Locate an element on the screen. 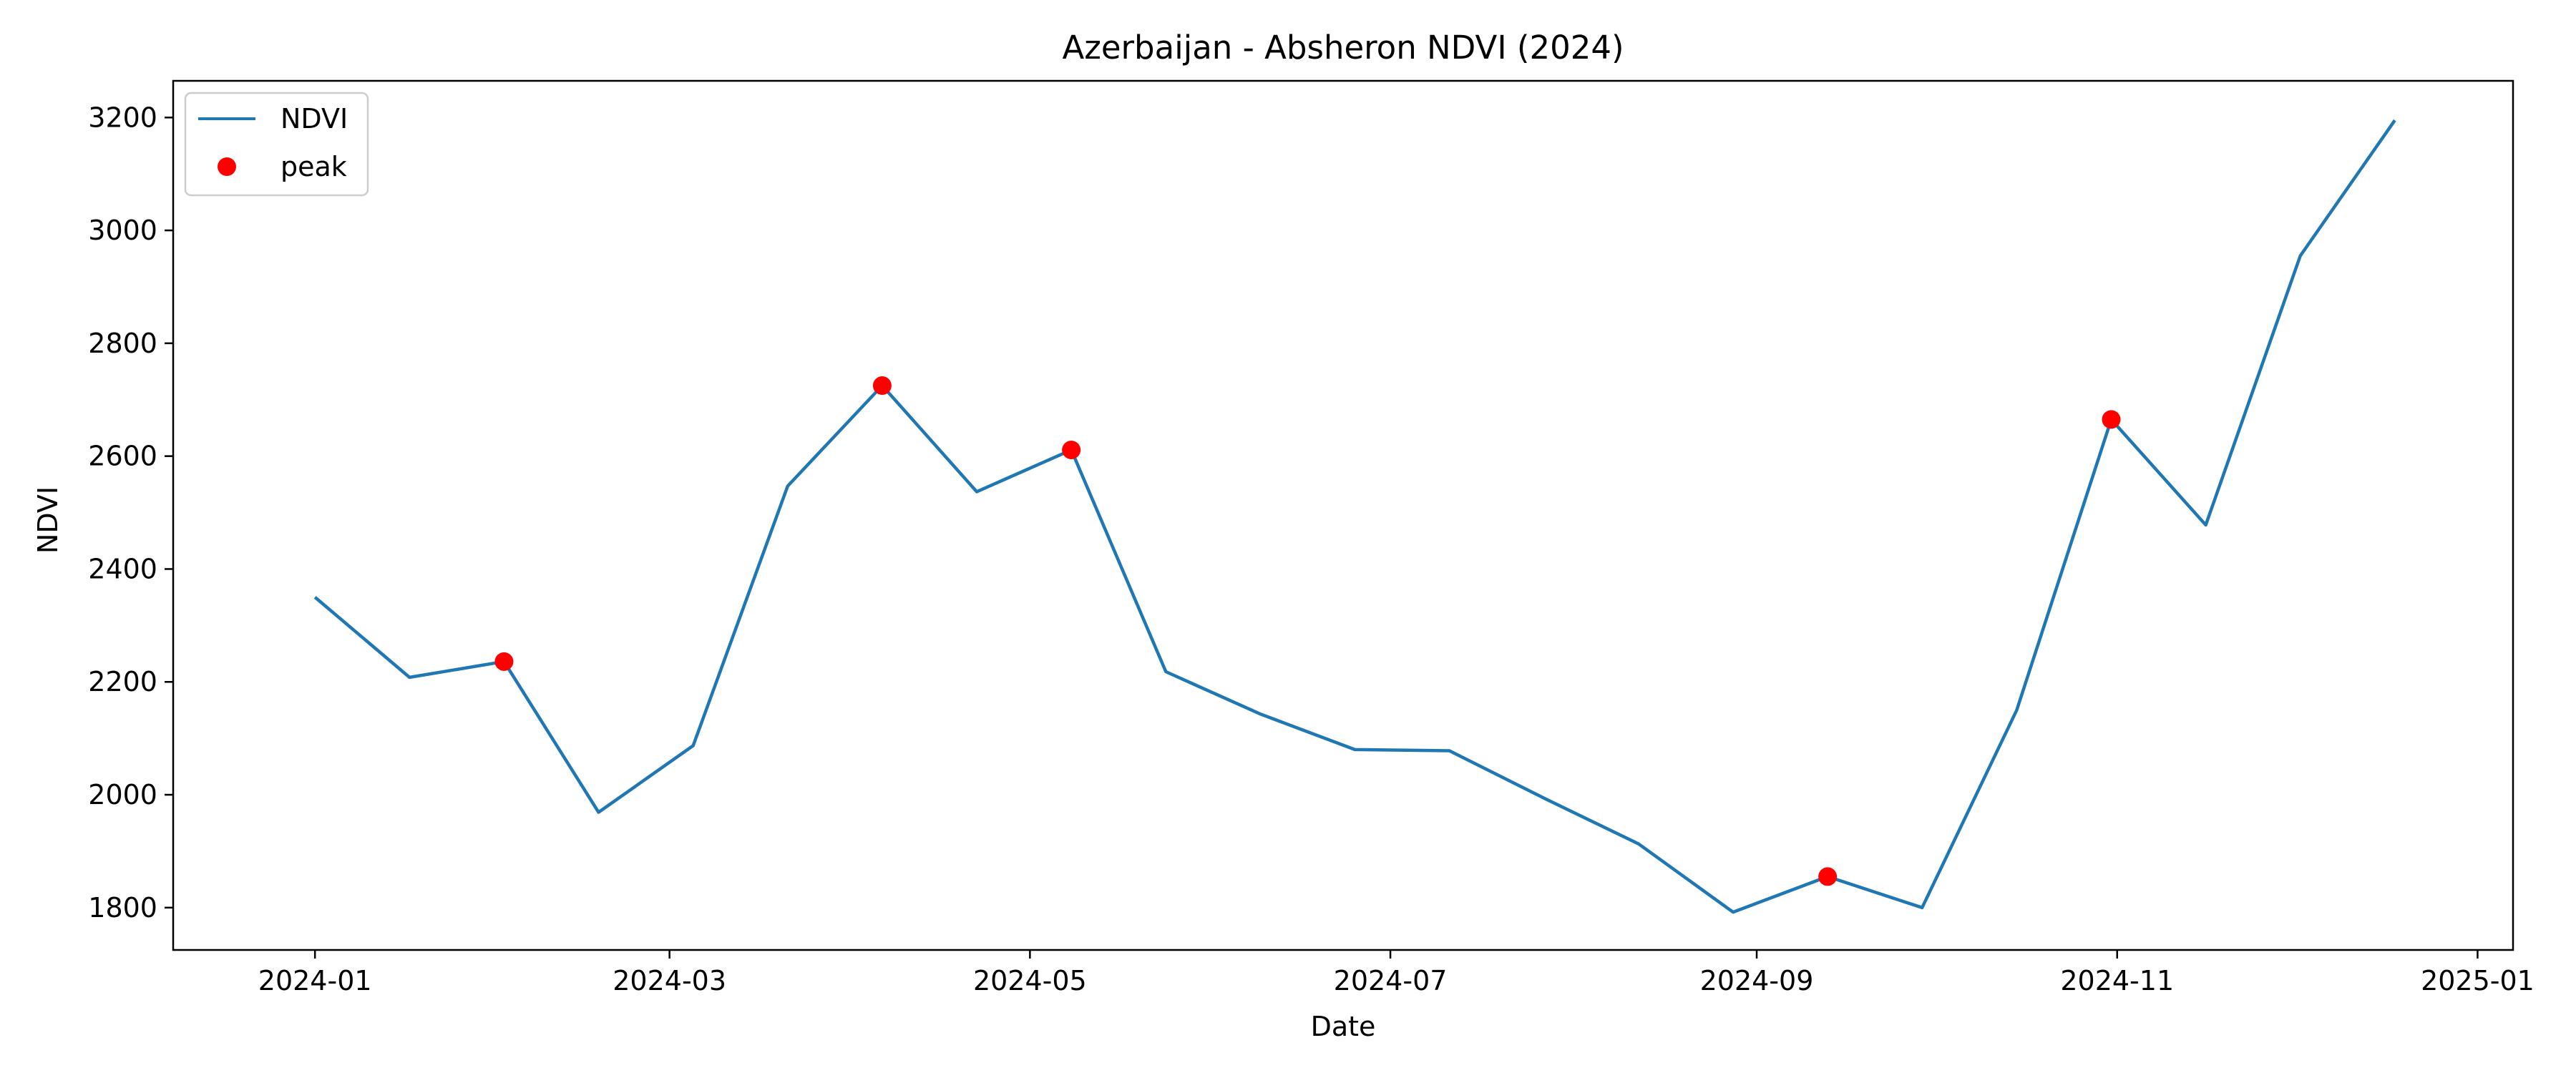 This screenshot has width=2576, height=1073. y-tick-label: 3000 is located at coordinates (122, 231).